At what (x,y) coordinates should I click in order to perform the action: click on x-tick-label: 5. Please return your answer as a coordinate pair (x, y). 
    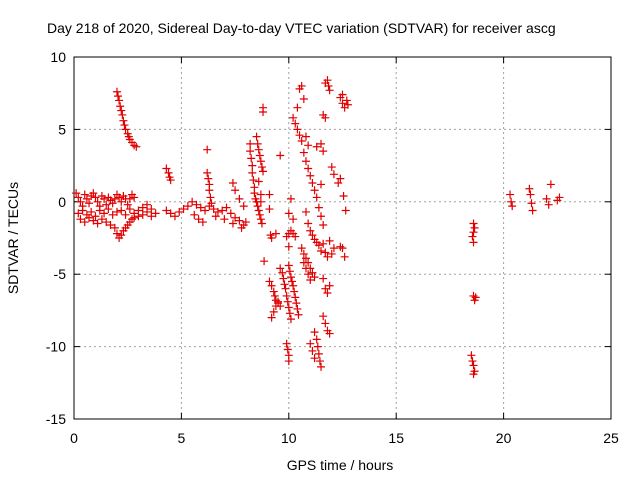
    Looking at the image, I should click on (182, 438).